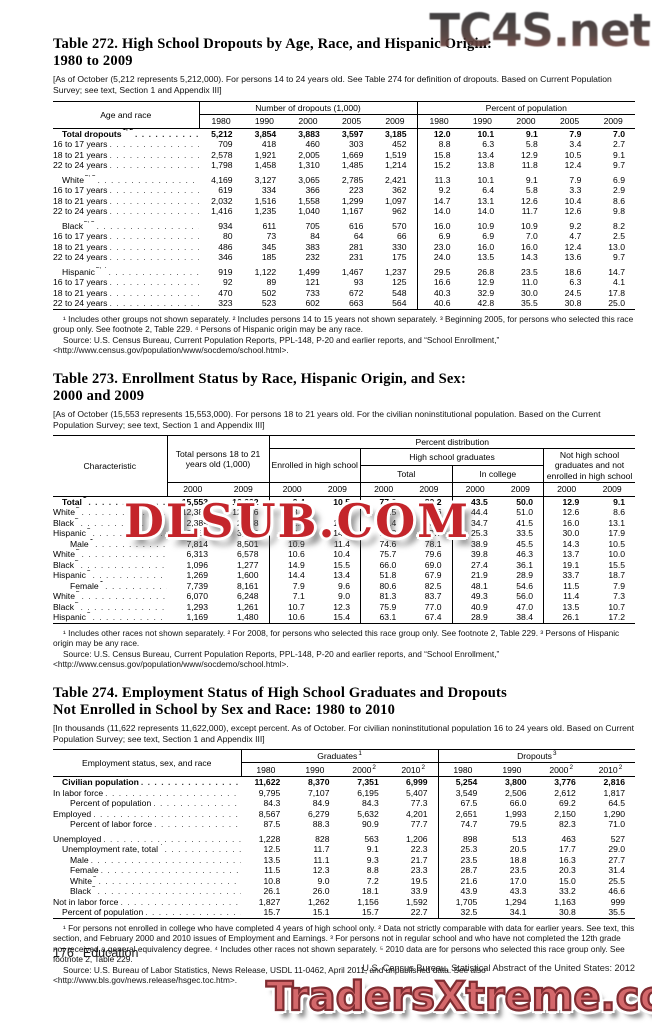  What do you see at coordinates (352, 271) in the screenshot?
I see `data-cell: 1,467` at bounding box center [352, 271].